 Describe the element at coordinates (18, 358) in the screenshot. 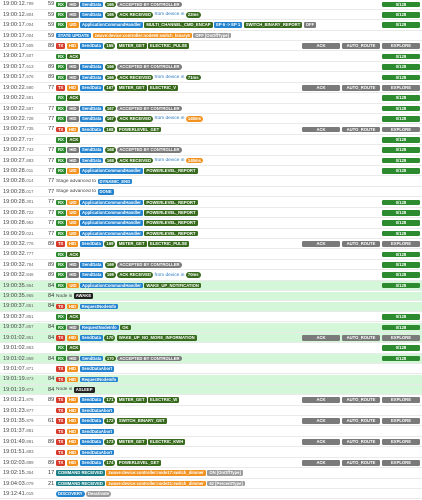

I see `log-timestamp: 19:01:02.868` at that location.